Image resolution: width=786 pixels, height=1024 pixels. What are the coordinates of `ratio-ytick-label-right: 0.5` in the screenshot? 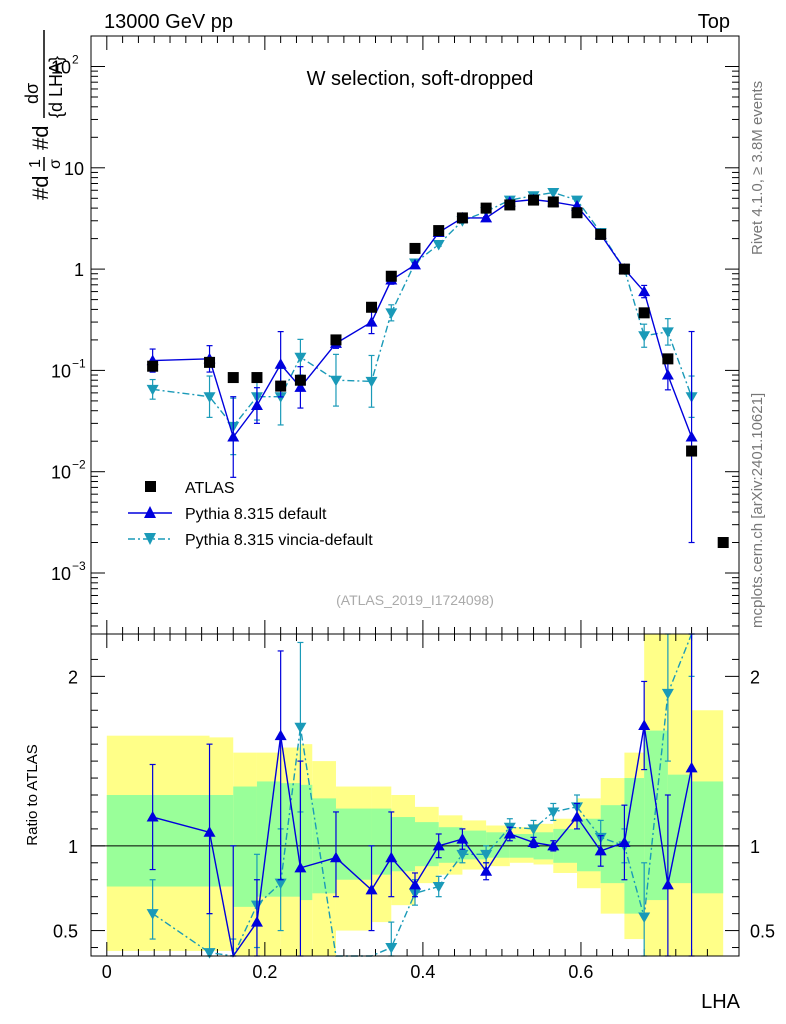 It's located at (762, 932).